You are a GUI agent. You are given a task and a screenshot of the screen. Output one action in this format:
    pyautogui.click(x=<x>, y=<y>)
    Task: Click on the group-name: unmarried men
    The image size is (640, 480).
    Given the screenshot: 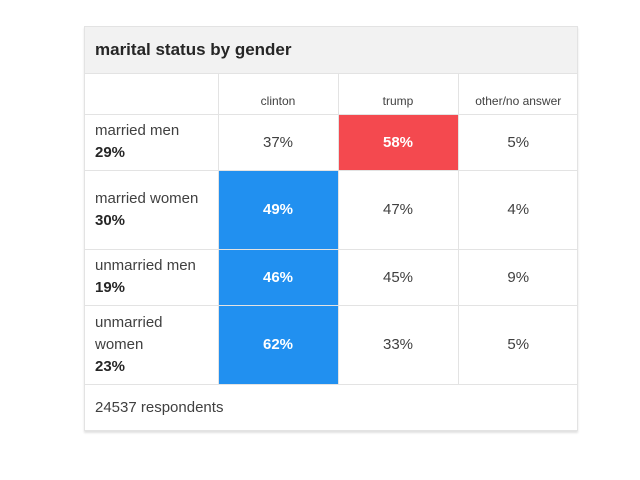 What is the action you would take?
    pyautogui.click(x=145, y=265)
    